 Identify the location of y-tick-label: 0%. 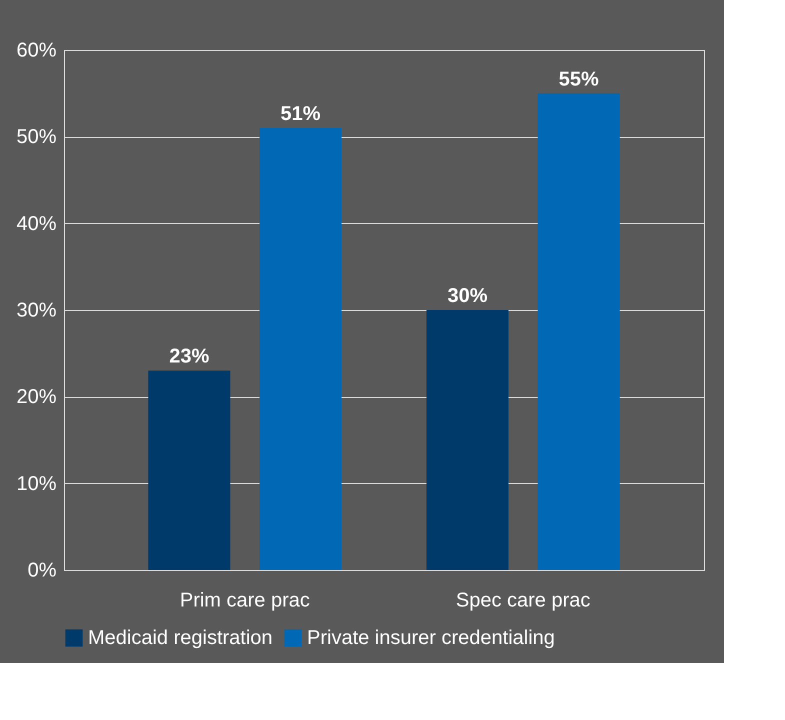
(42, 571).